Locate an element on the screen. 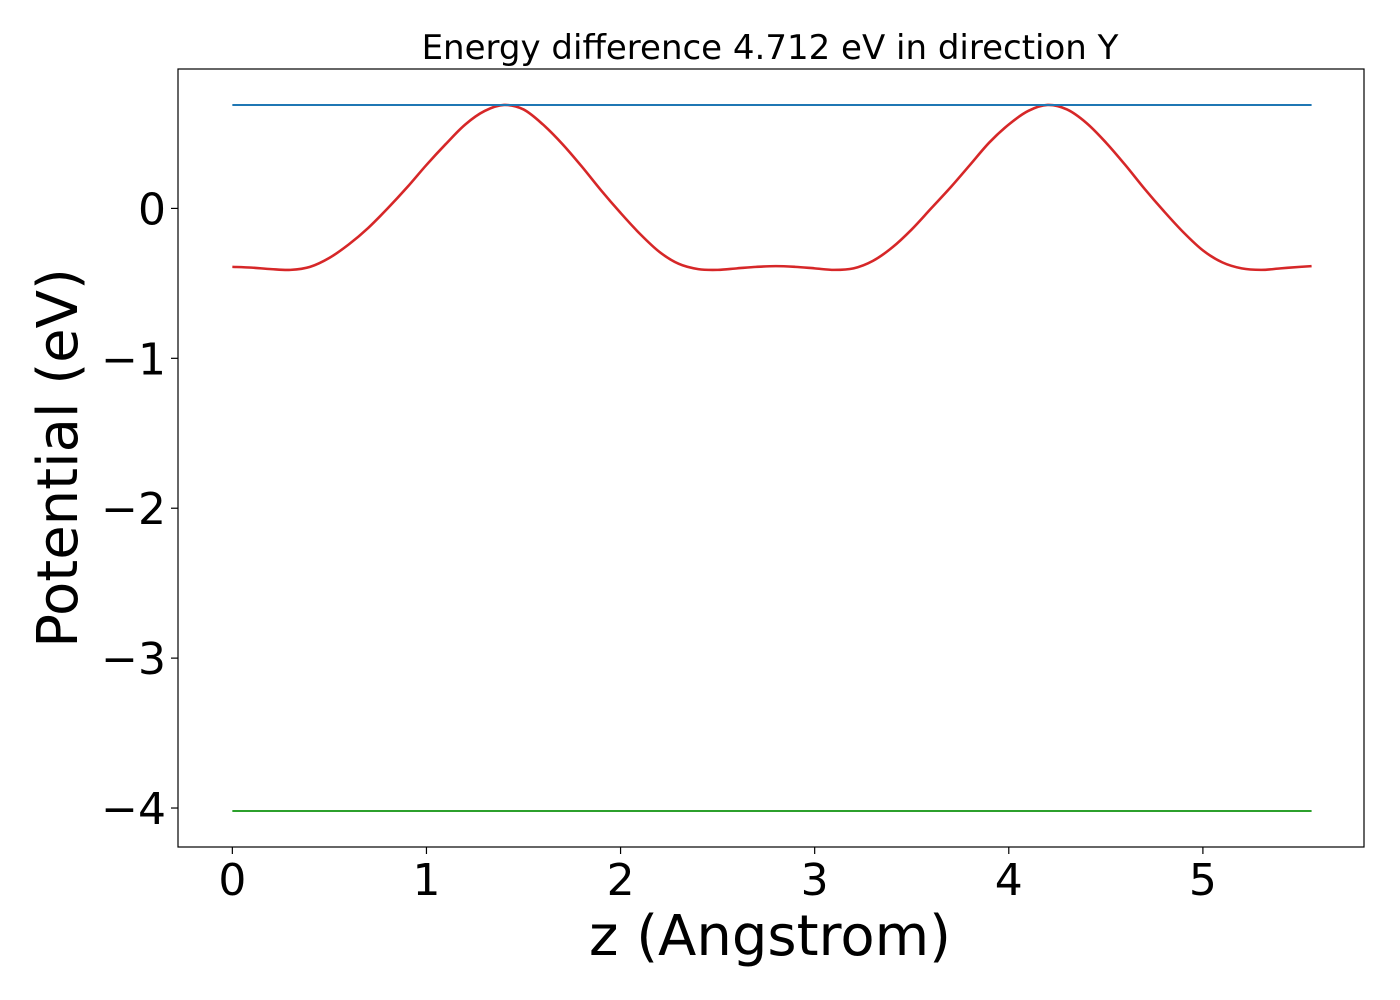  y-tick-label: 0 is located at coordinates (152, 209).